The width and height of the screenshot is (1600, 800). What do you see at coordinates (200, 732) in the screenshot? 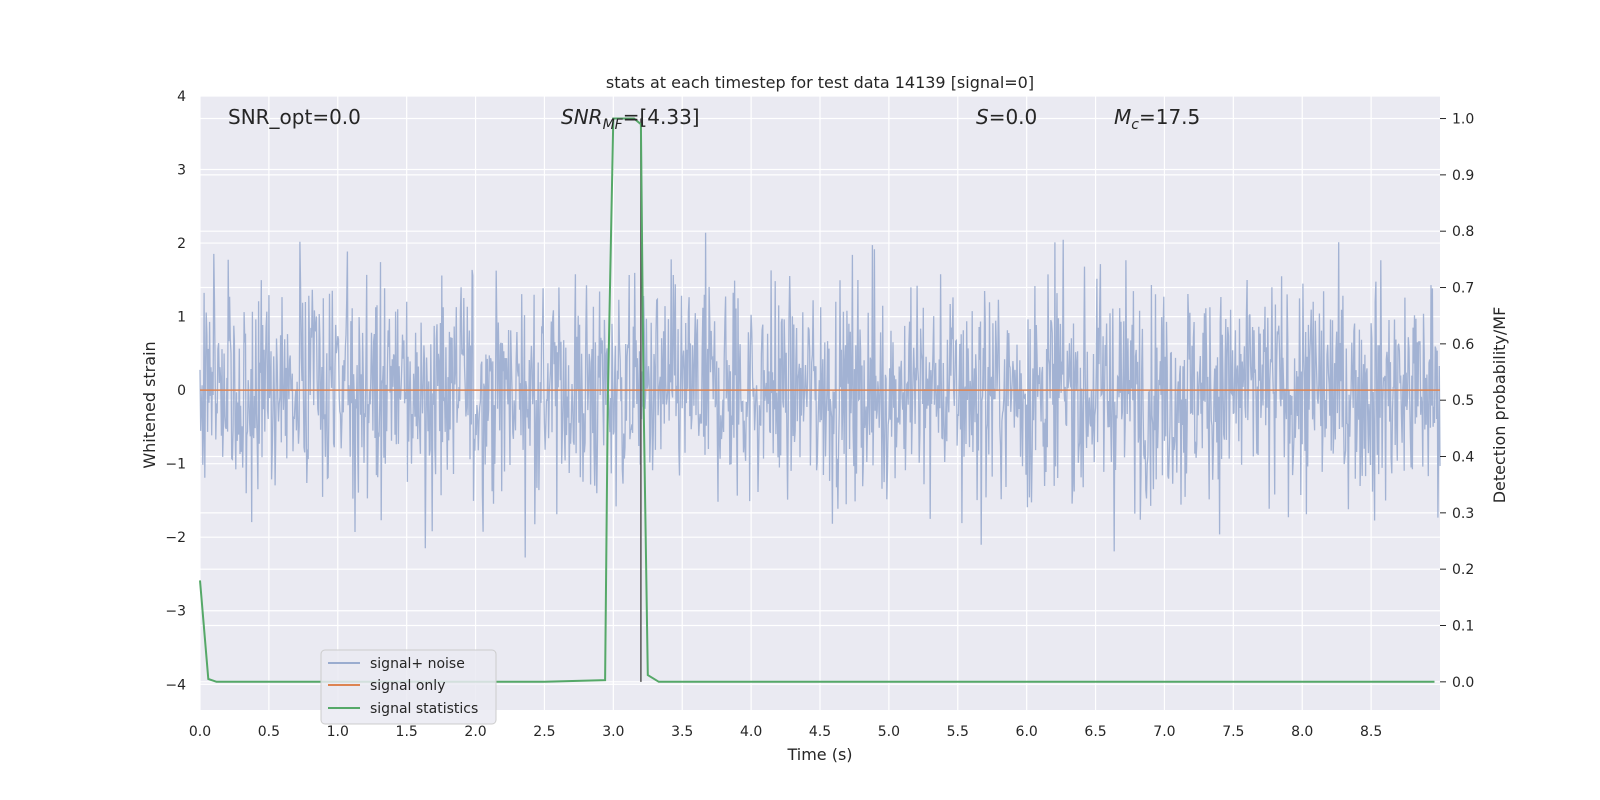
I see `x-tick-label: 0.0` at bounding box center [200, 732].